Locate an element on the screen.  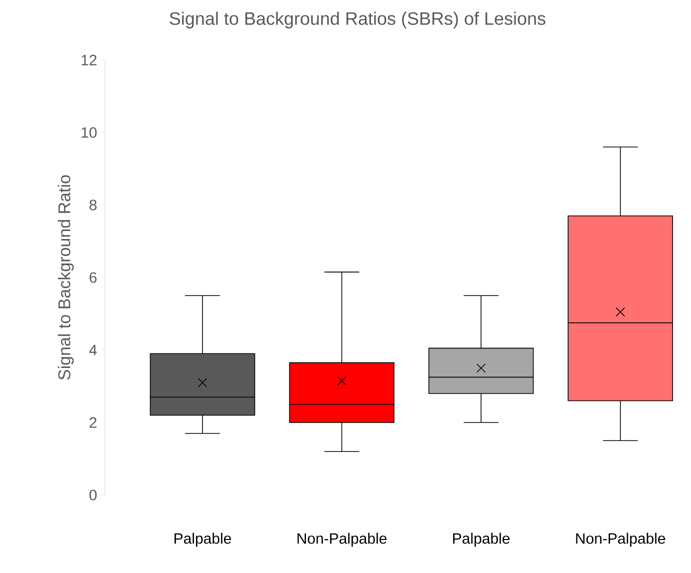
y-tick-label: 2 is located at coordinates (93, 422).